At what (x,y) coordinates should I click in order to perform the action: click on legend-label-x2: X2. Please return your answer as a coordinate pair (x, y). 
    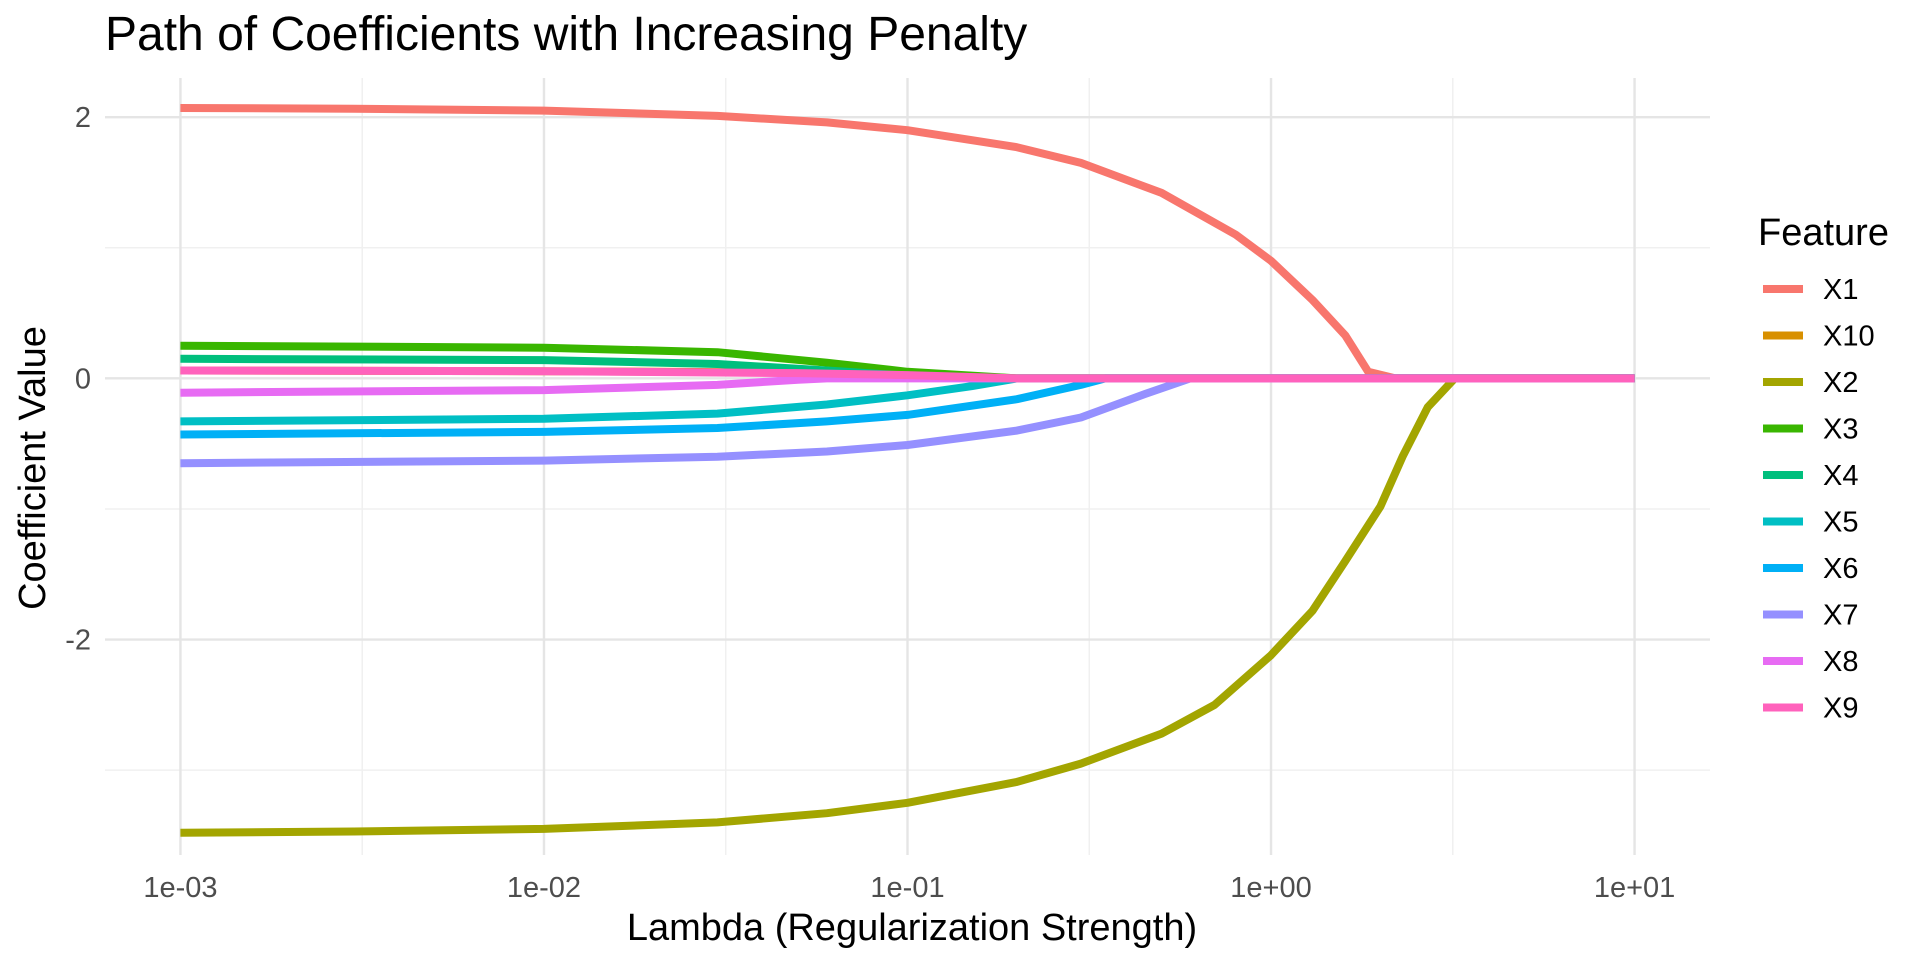
    Looking at the image, I should click on (1840, 383).